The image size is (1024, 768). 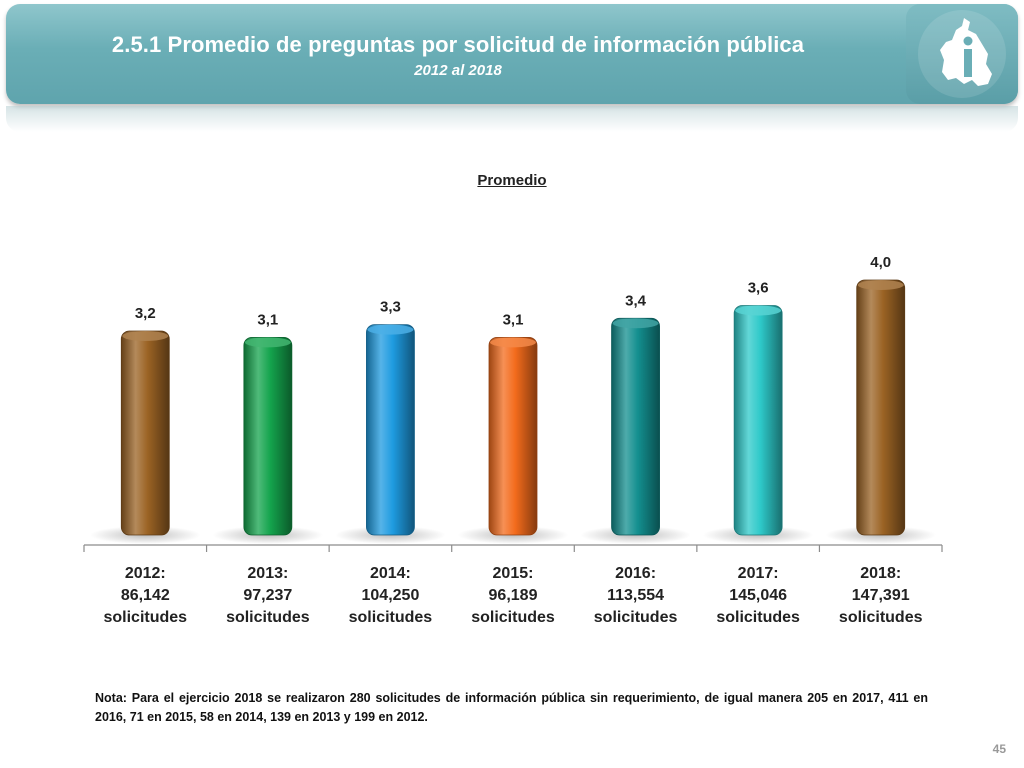 I want to click on value-label-3: 3,1, so click(x=513, y=319).